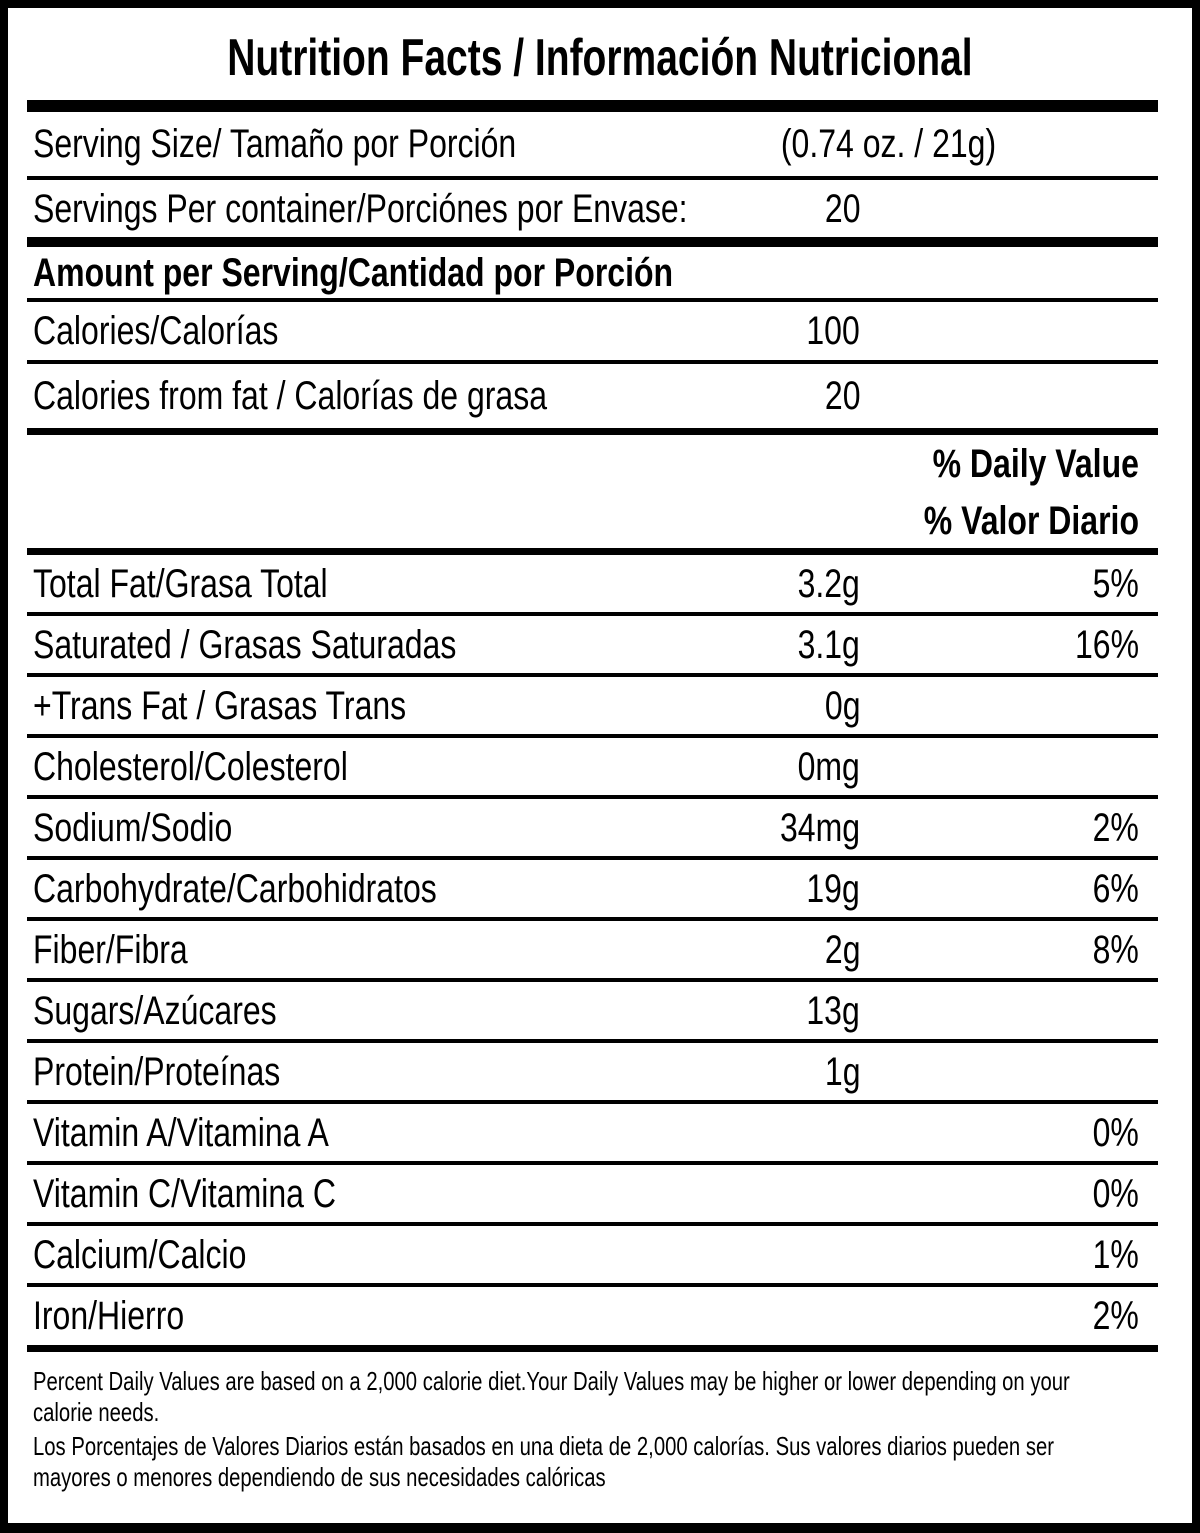 This screenshot has width=1200, height=1533. I want to click on nutrient-amount-text: 2g, so click(842, 949).